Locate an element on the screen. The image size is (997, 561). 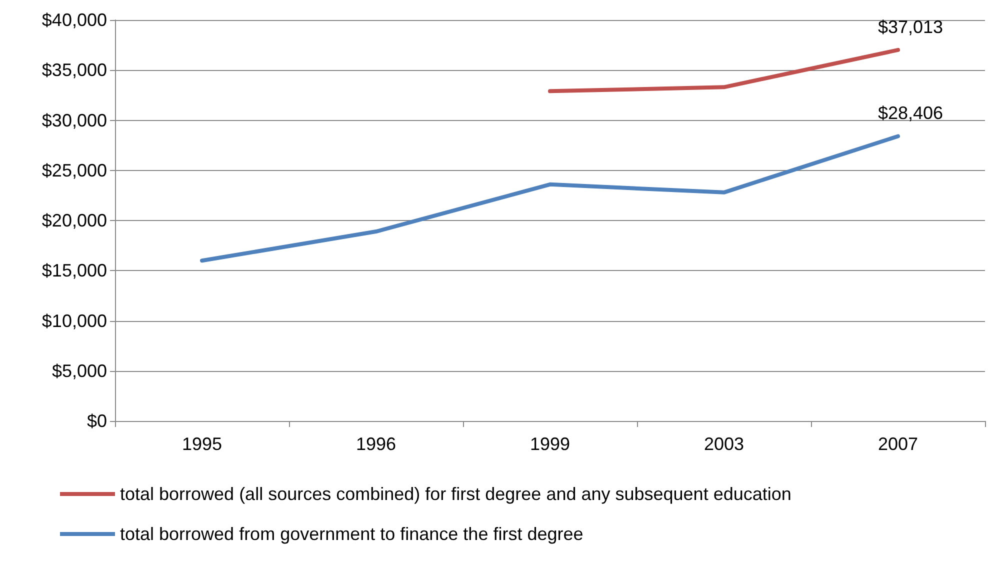
y-tick-label: $5,000 is located at coordinates (79, 370).